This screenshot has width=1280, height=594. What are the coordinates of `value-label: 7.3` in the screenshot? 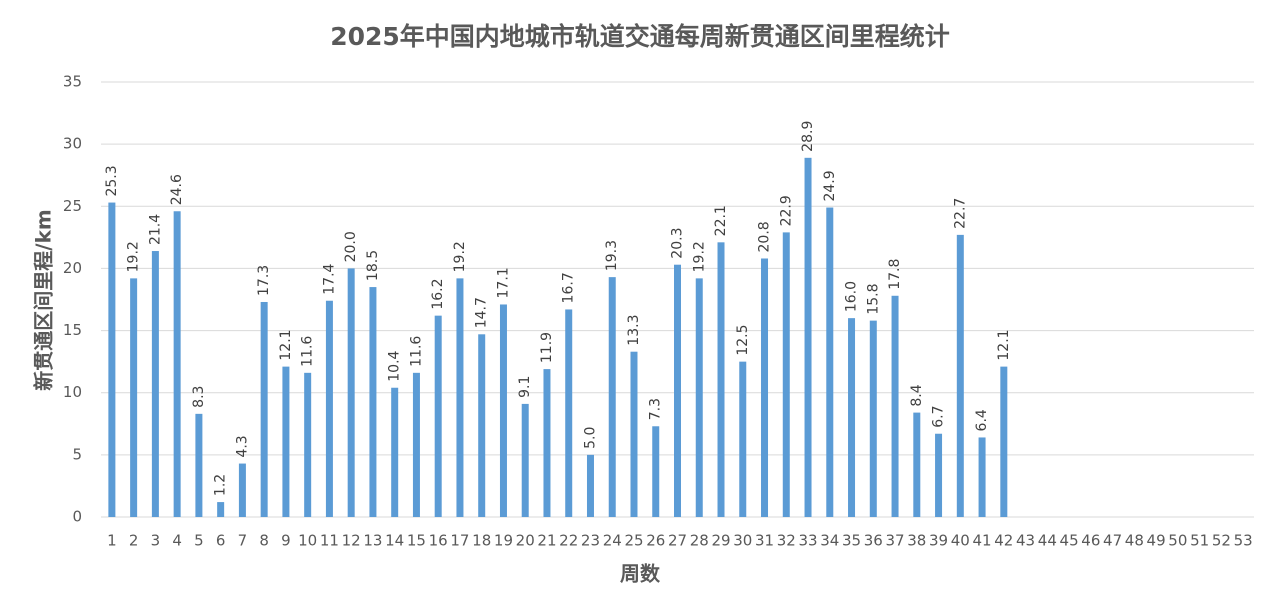 It's located at (656, 409).